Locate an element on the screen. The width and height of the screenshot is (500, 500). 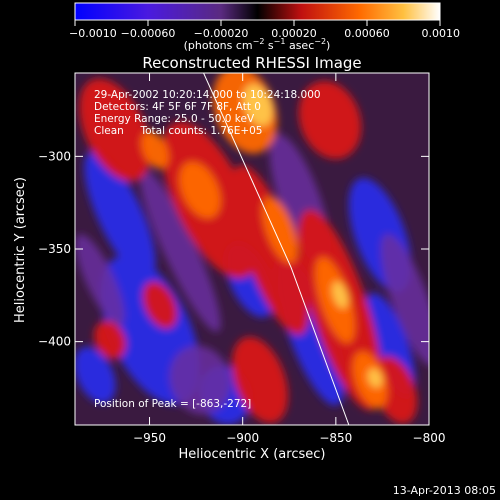
x-axis-label: Heliocentric X (arcsec) is located at coordinates (252, 454).